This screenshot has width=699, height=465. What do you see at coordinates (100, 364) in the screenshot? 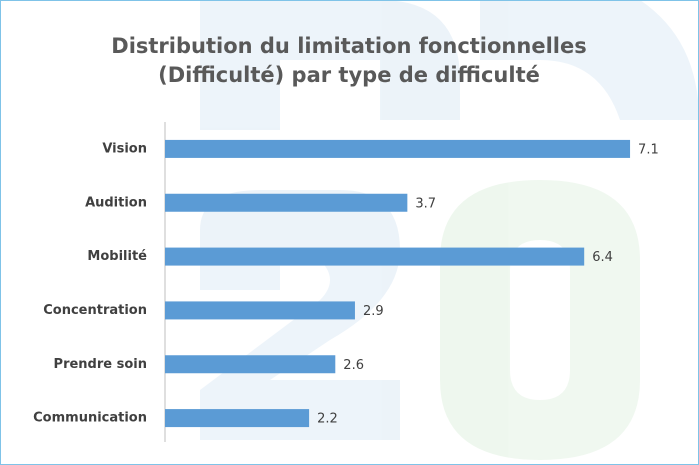
I see `category-label: Prendre soin` at bounding box center [100, 364].